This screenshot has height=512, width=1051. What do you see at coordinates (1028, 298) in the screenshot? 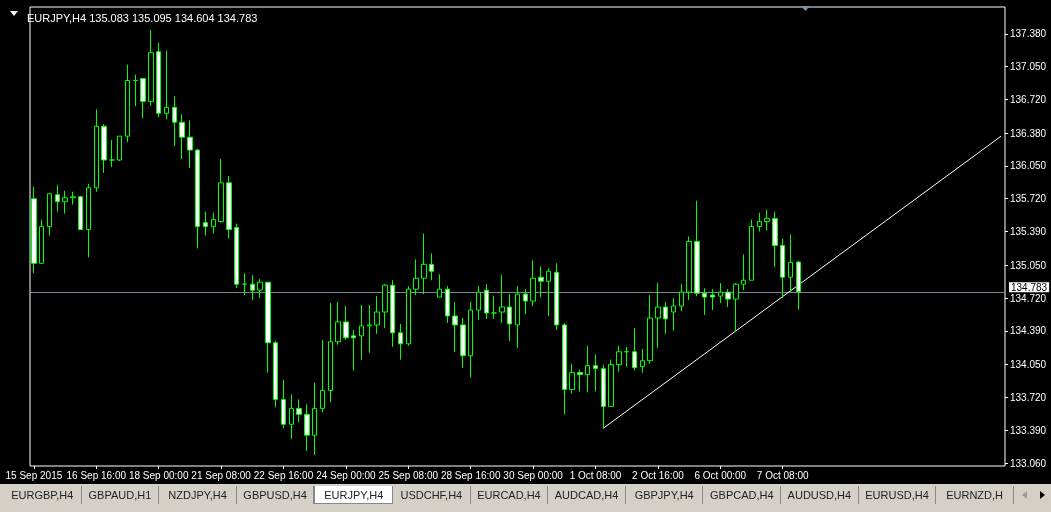
I see `y-tick-label: 134.720` at bounding box center [1028, 298].